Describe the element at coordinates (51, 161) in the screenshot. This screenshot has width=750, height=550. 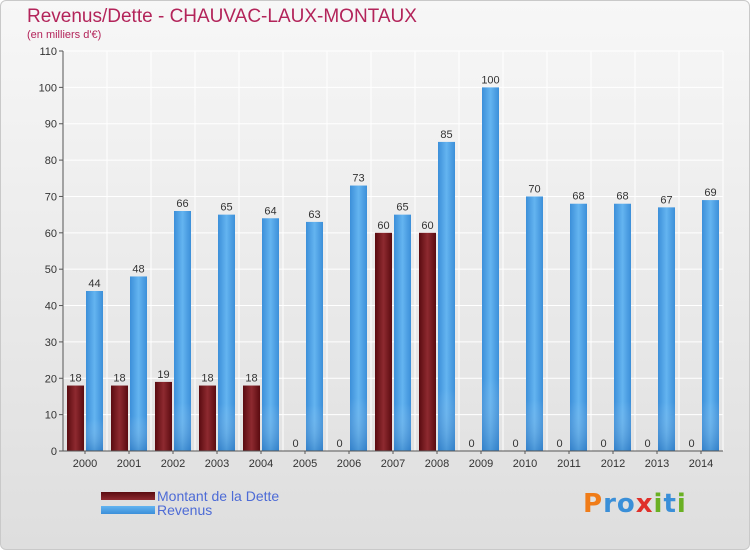
I see `y-tick-label: 80` at that location.